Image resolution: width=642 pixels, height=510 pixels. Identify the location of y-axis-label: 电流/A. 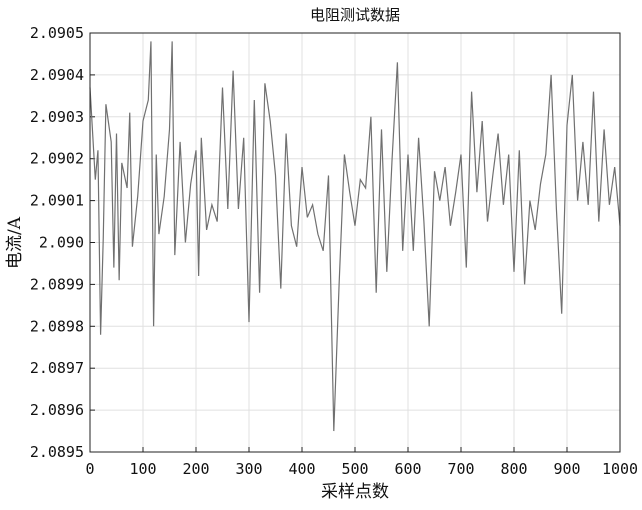
(15, 242).